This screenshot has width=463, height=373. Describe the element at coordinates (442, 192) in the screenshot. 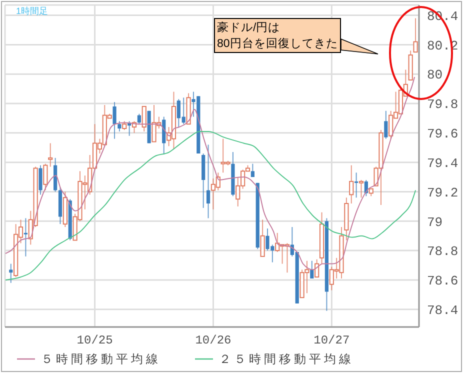

I see `y-tick-label: 79.2` at that location.